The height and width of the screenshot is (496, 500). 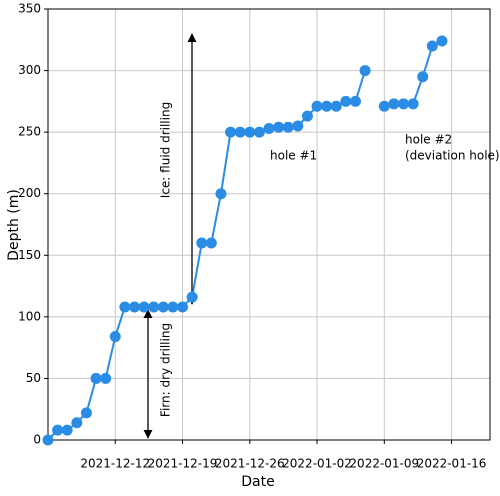 What do you see at coordinates (14, 225) in the screenshot?
I see `y-axis-label: Depth (m)` at bounding box center [14, 225].